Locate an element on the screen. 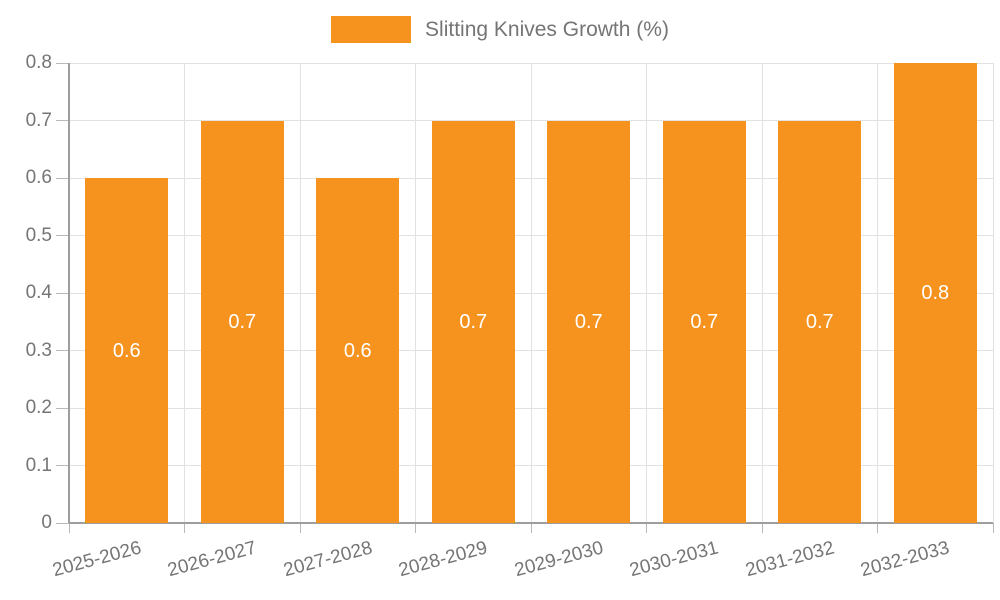 The width and height of the screenshot is (1000, 600). y-axis-label: 0.8 is located at coordinates (38, 62).